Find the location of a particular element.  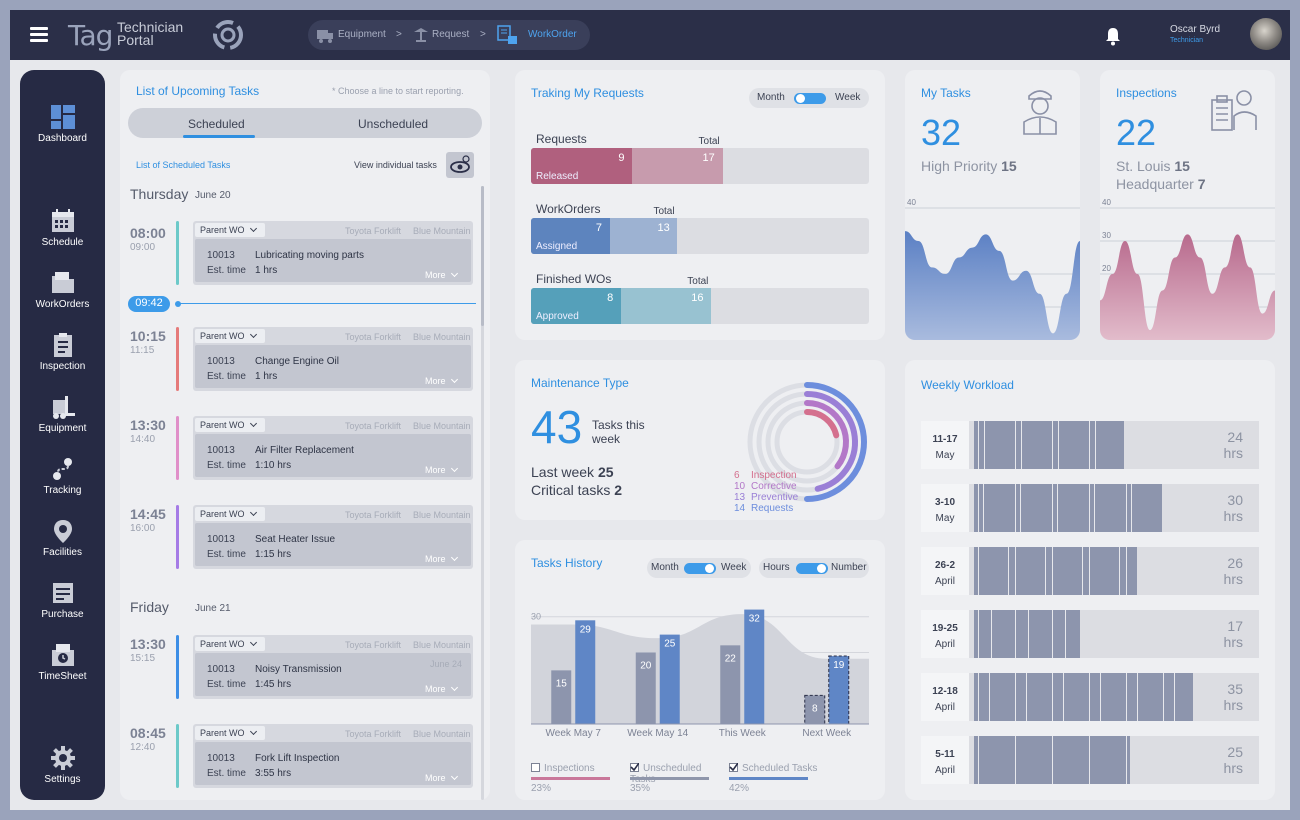

axis-tick-label: 30 is located at coordinates (1106, 235).